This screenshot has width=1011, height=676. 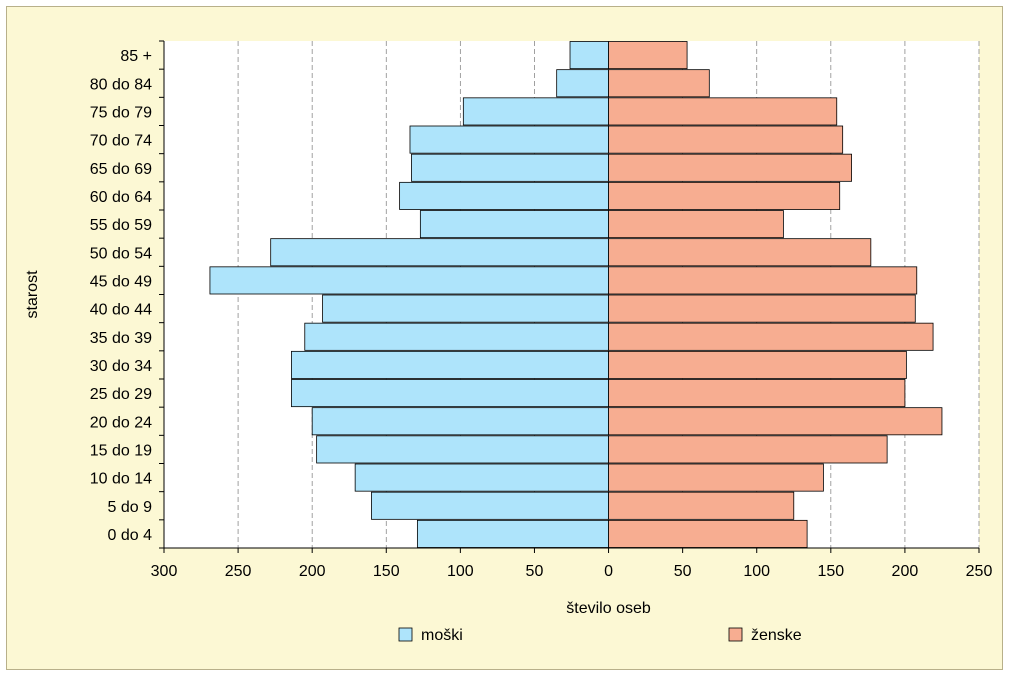 I want to click on legend-swatch-moski, so click(x=405, y=634).